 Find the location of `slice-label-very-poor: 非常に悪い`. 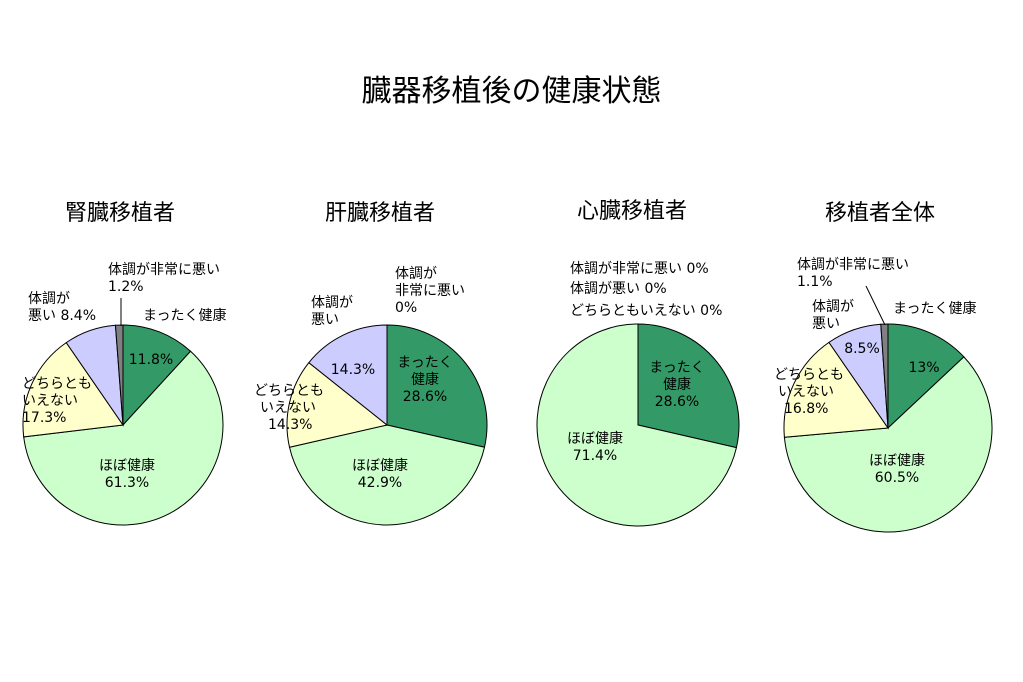

slice-label-very-poor: 非常に悪い is located at coordinates (430, 291).